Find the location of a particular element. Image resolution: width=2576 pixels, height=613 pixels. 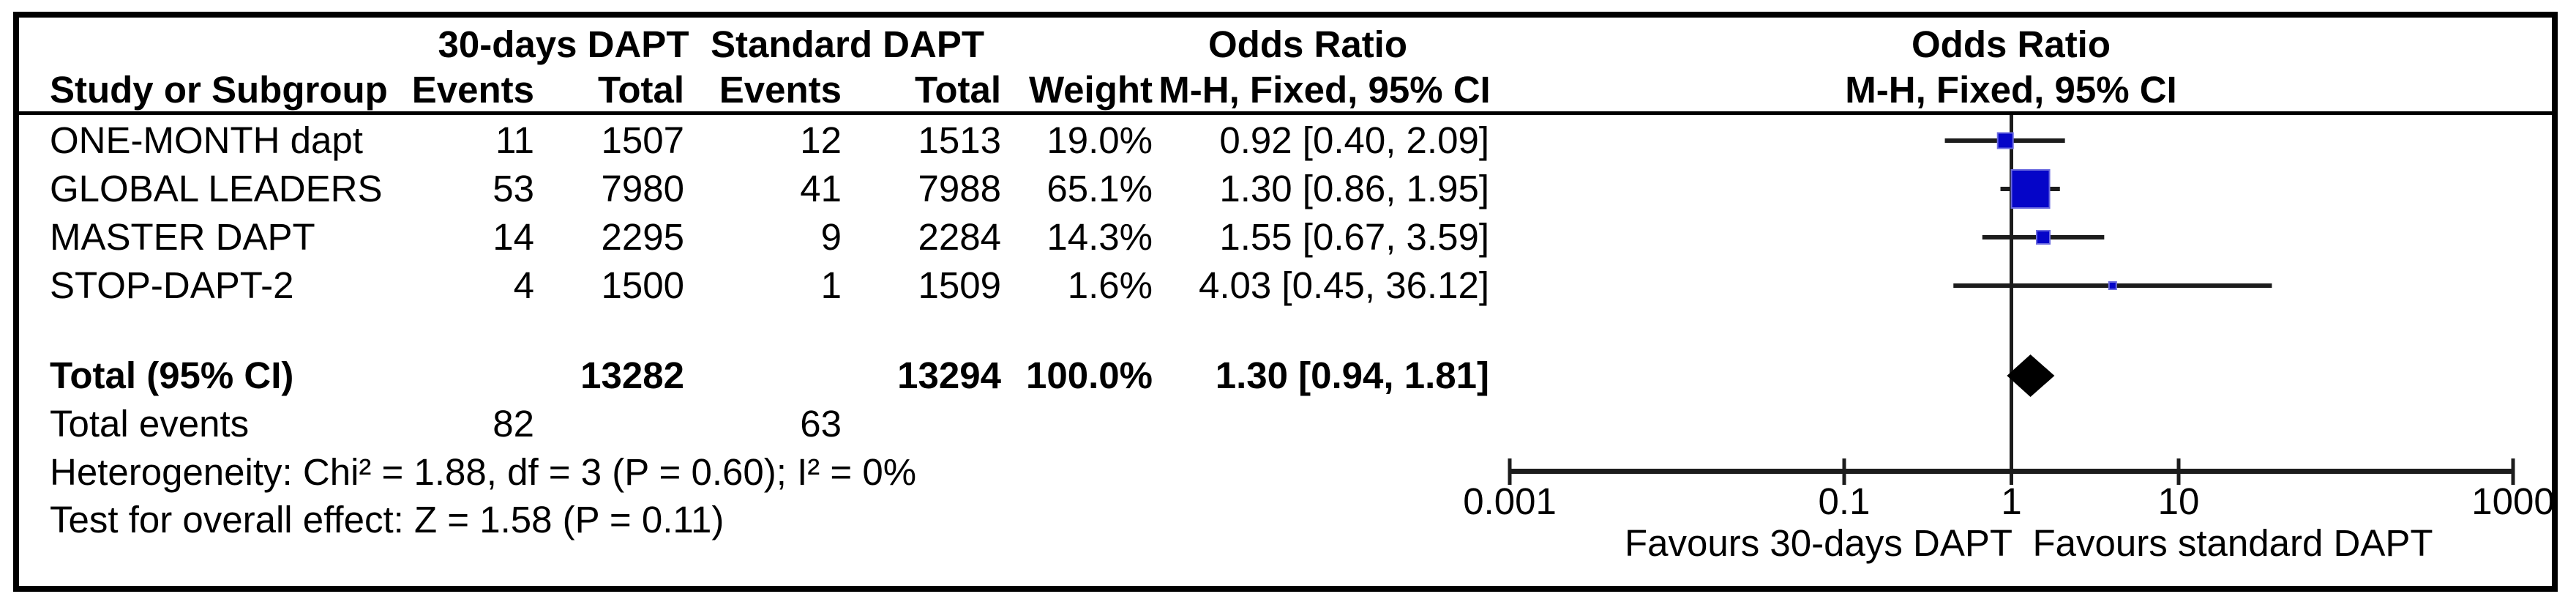

header-separator-line is located at coordinates (1285, 113).